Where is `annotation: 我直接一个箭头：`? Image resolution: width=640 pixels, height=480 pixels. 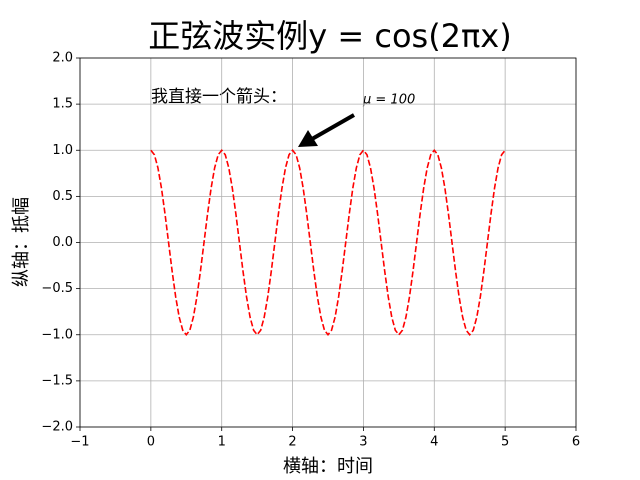
annotation: 我直接一个箭头： is located at coordinates (219, 97).